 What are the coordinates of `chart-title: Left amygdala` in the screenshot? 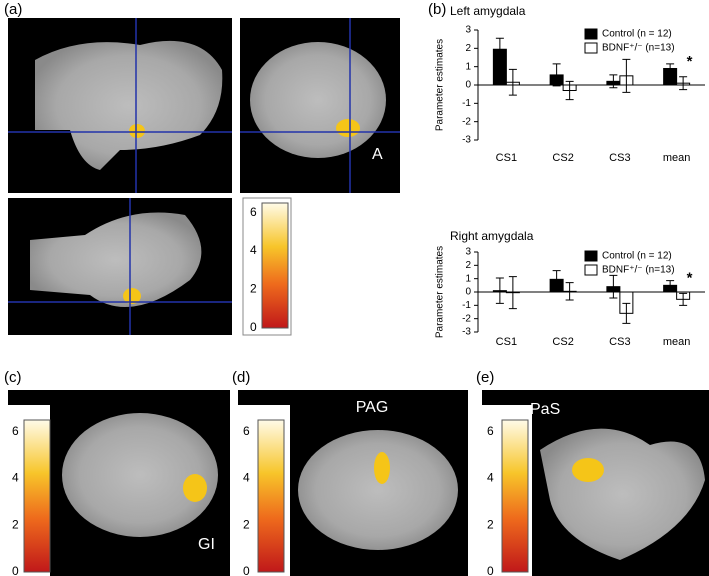 It's located at (488, 11).